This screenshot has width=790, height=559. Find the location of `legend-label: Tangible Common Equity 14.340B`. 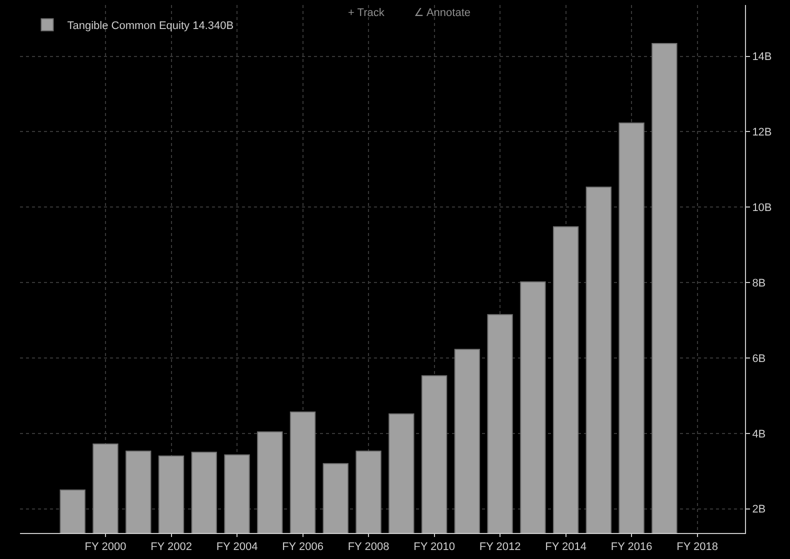

legend-label: Tangible Common Equity 14.340B is located at coordinates (150, 26).